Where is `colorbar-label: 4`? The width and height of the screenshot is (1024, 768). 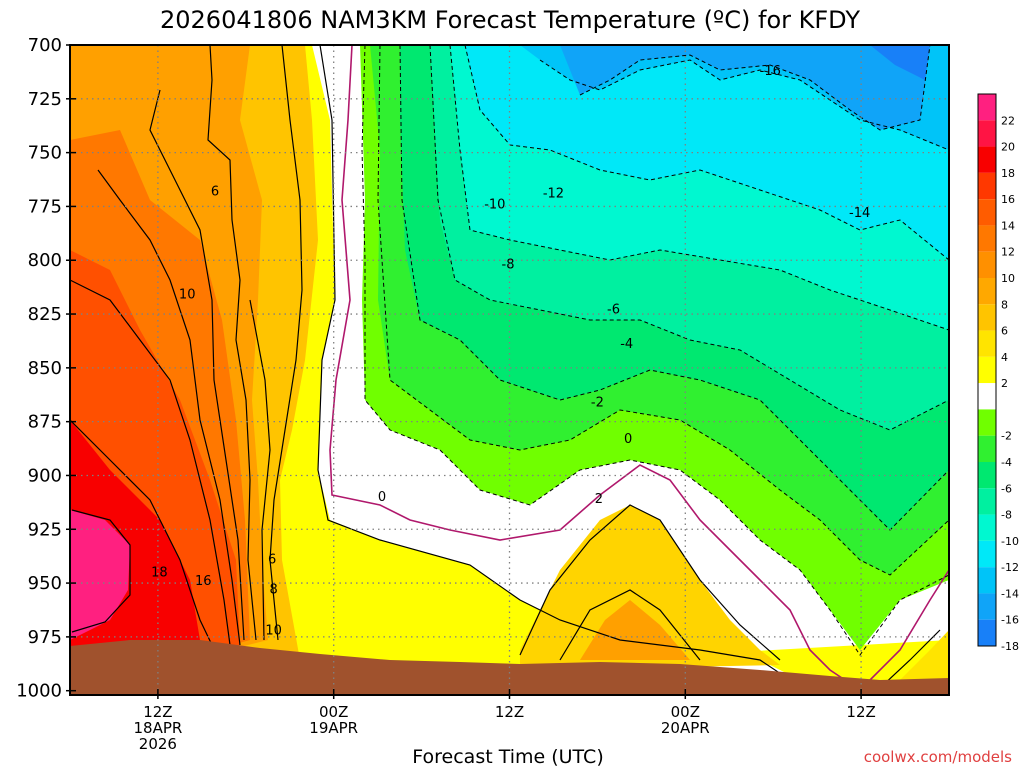 colorbar-label: 4 is located at coordinates (1004, 357).